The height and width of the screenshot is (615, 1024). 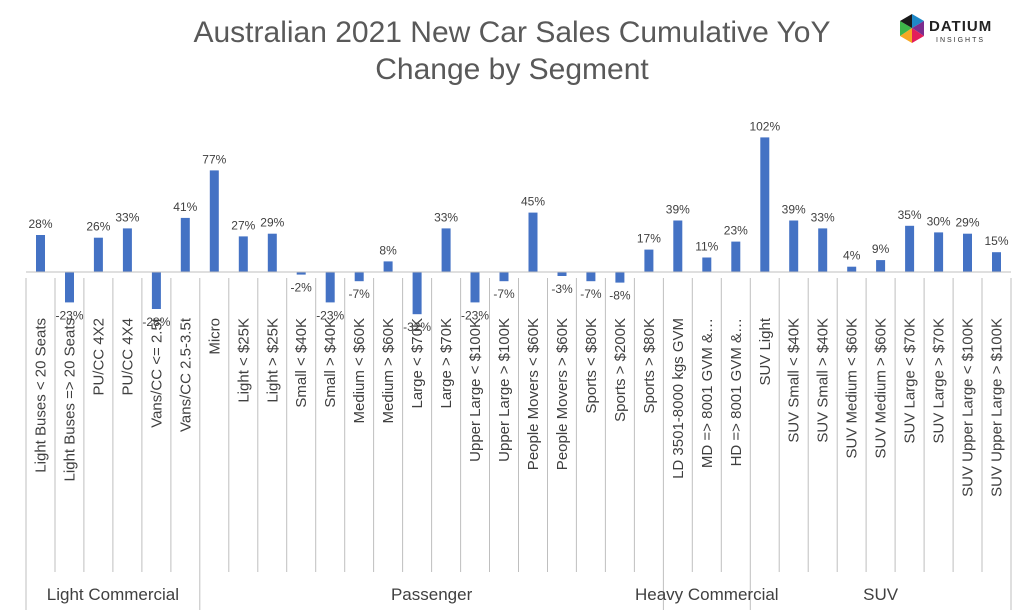 I want to click on bar-light-buses-20-seats, so click(x=69, y=287).